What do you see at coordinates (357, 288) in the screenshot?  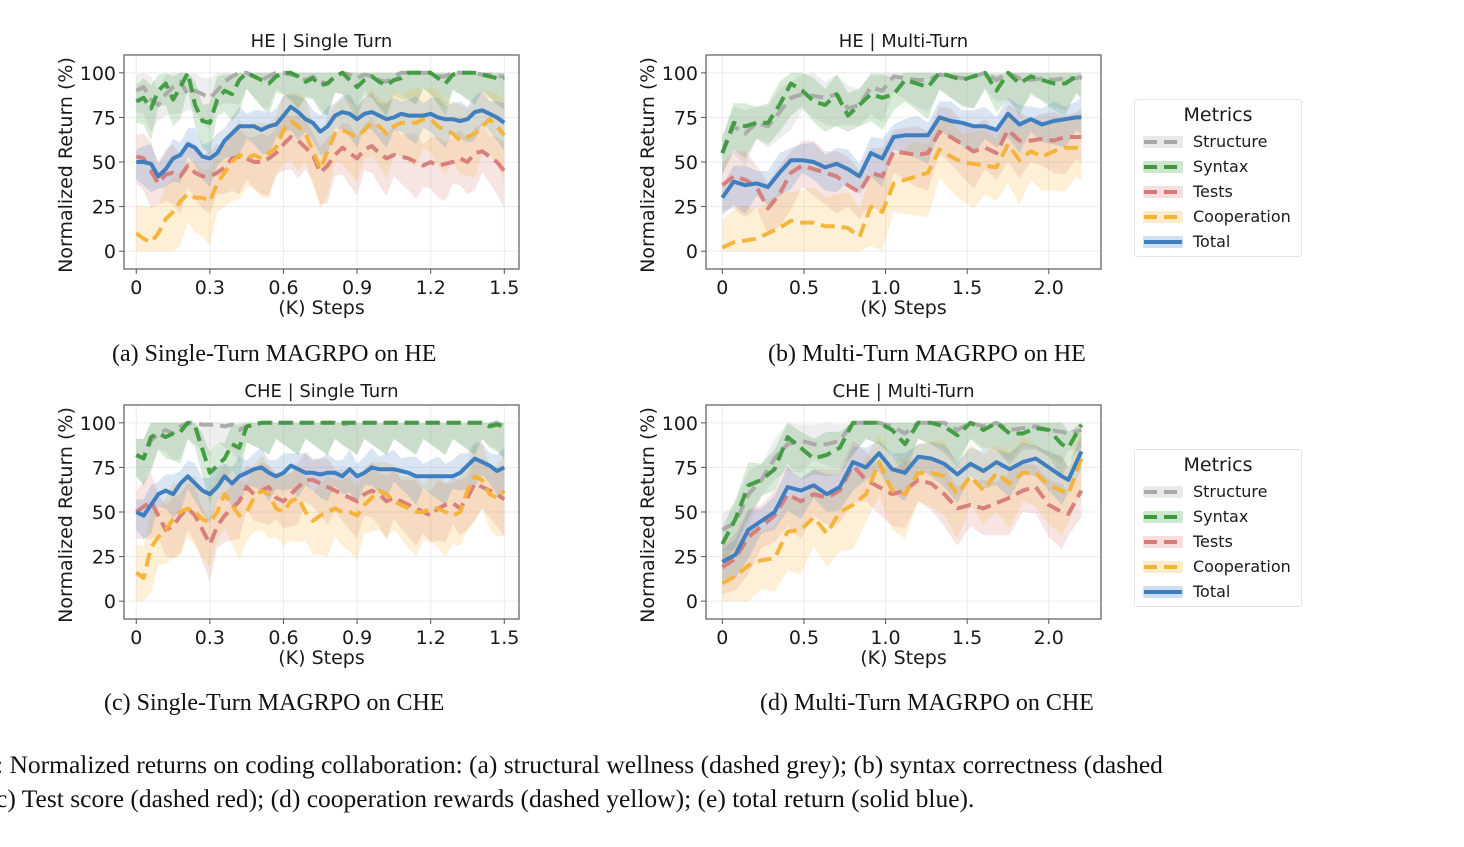 I see `x-tick-label: 0.9` at bounding box center [357, 288].